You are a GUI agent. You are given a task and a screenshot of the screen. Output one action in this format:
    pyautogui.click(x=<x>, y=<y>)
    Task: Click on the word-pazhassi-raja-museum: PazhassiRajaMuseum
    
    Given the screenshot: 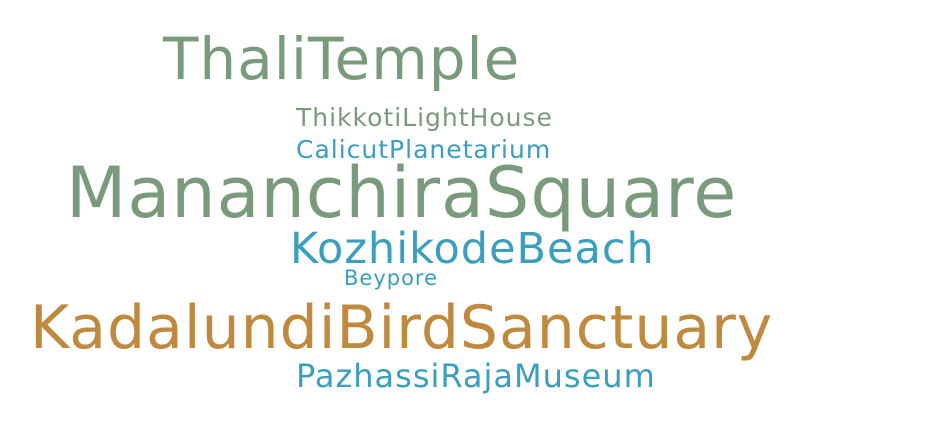 What is the action you would take?
    pyautogui.click(x=476, y=376)
    